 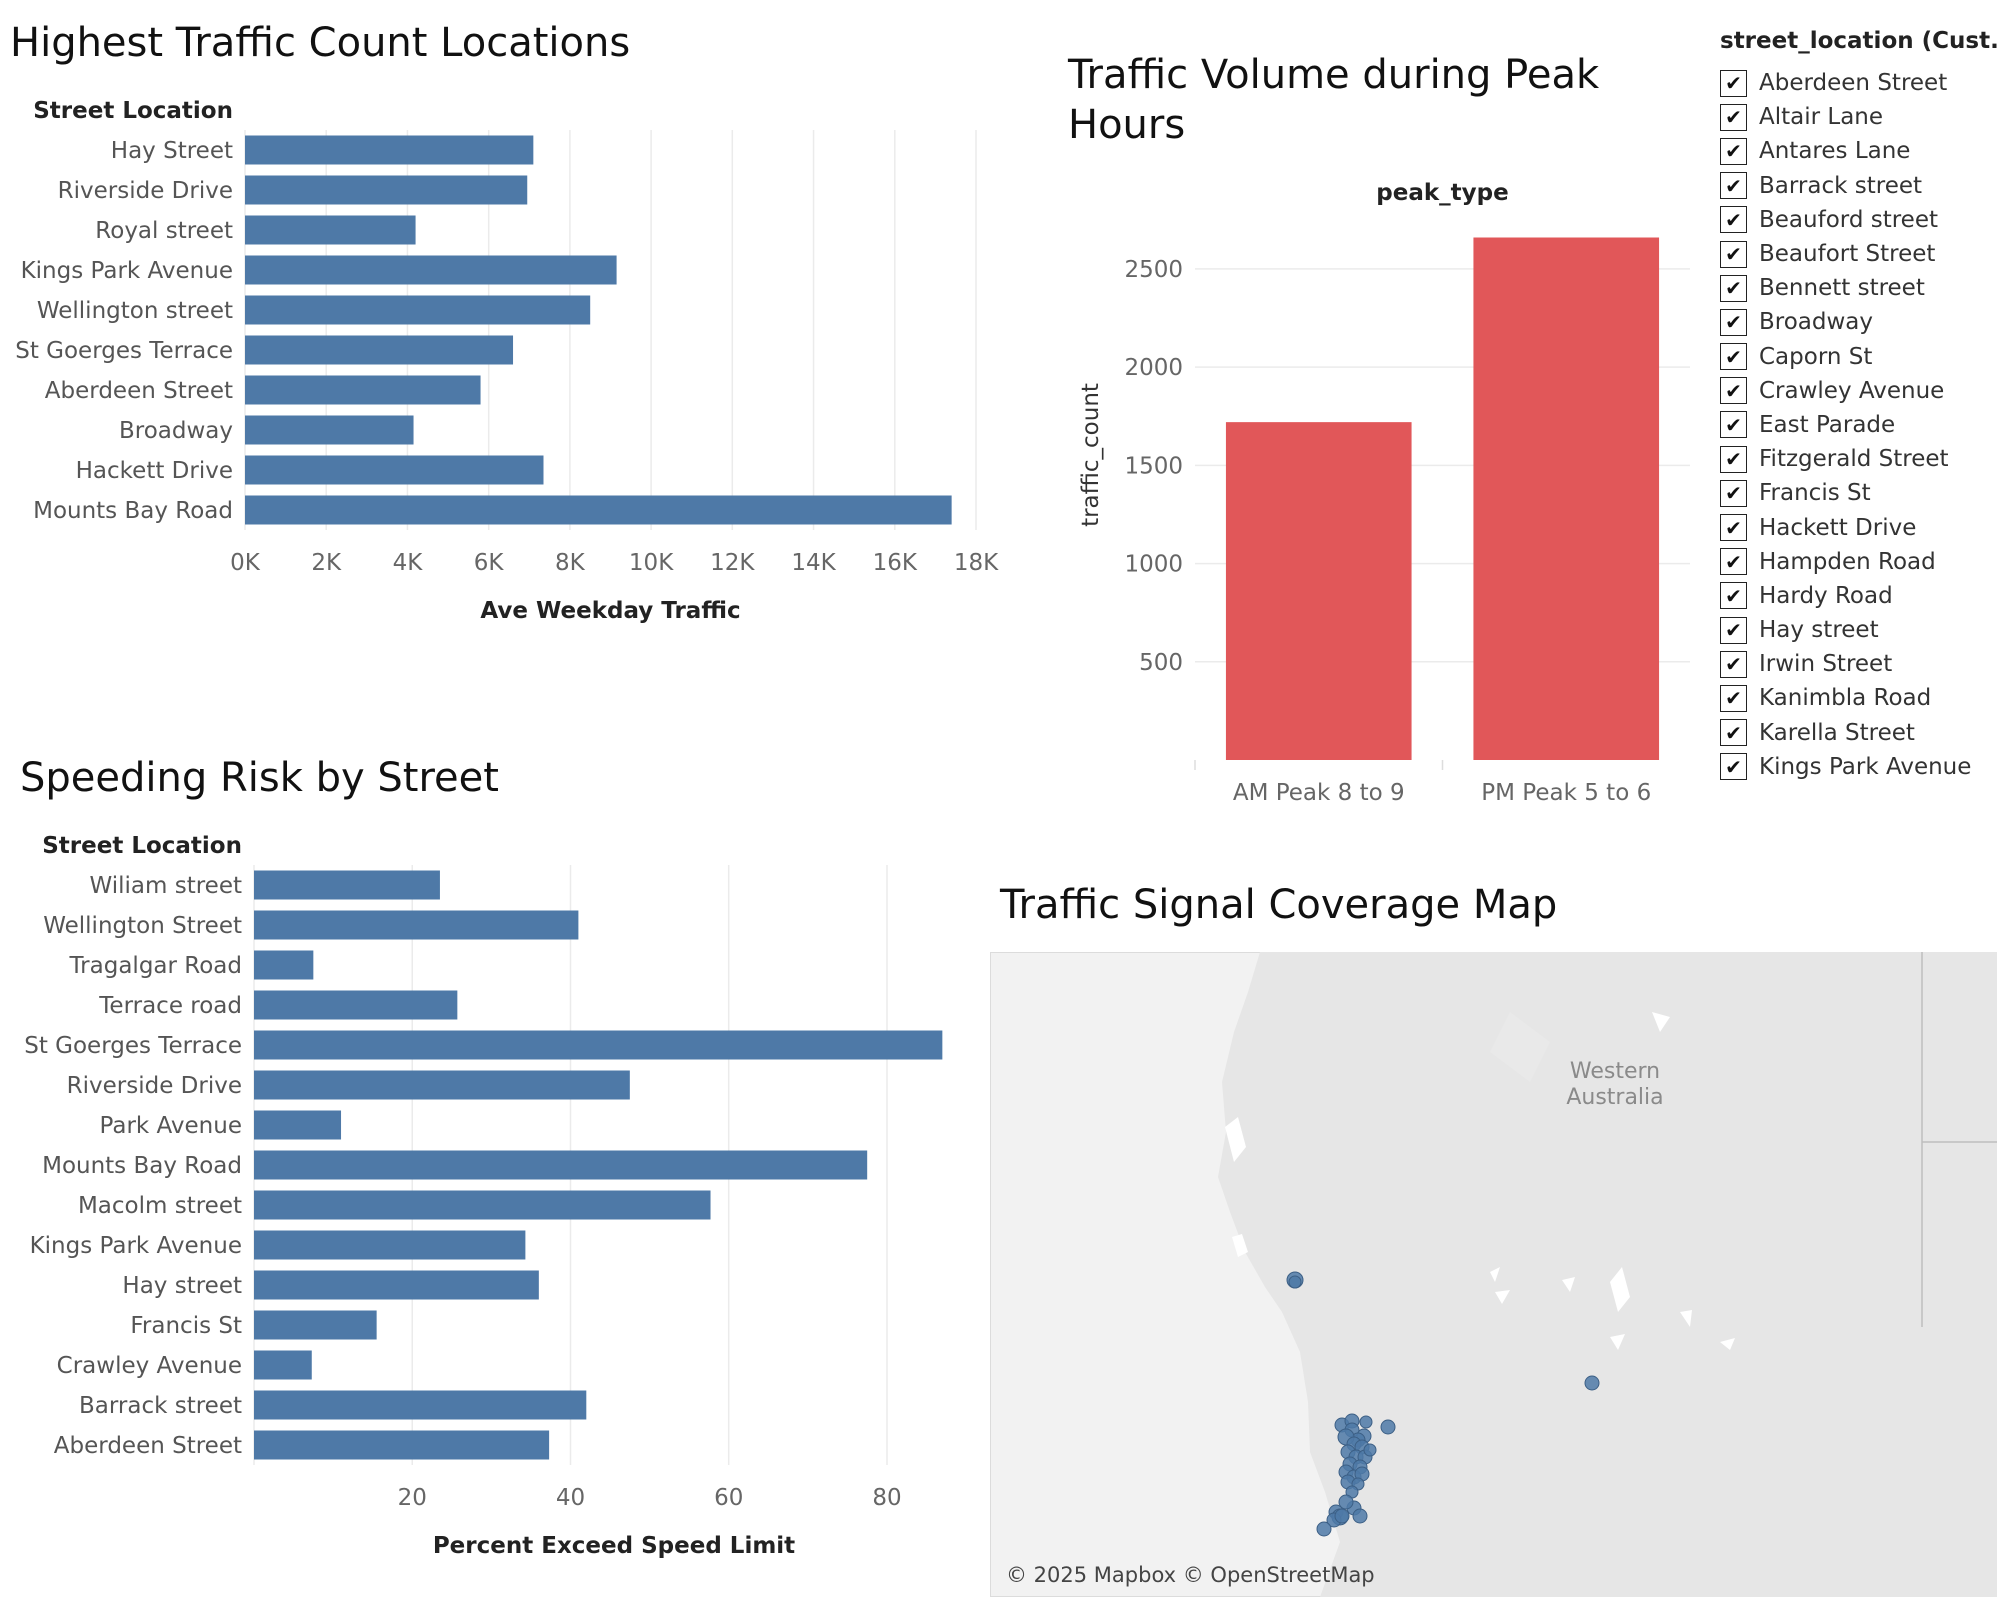 I want to click on x-tick-label: PM Peak 5 to 6, so click(x=1566, y=793).